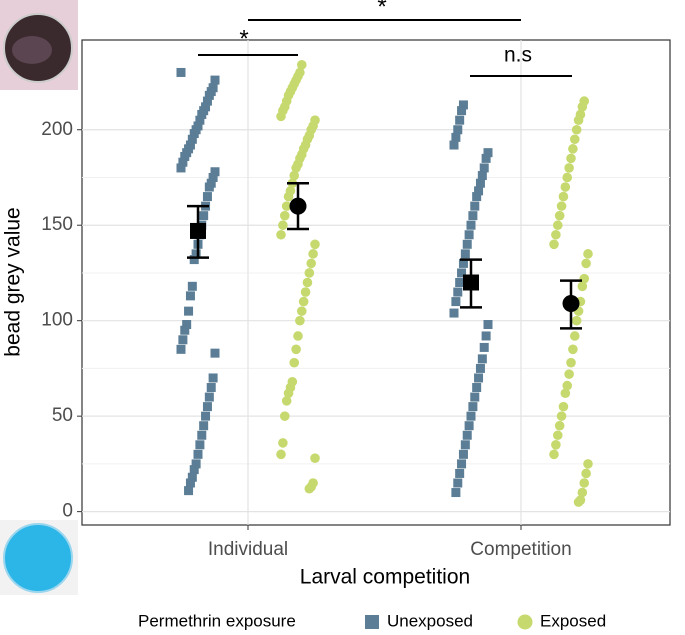 This screenshot has width=685, height=635. I want to click on legend-item: Unexposed, so click(419, 620).